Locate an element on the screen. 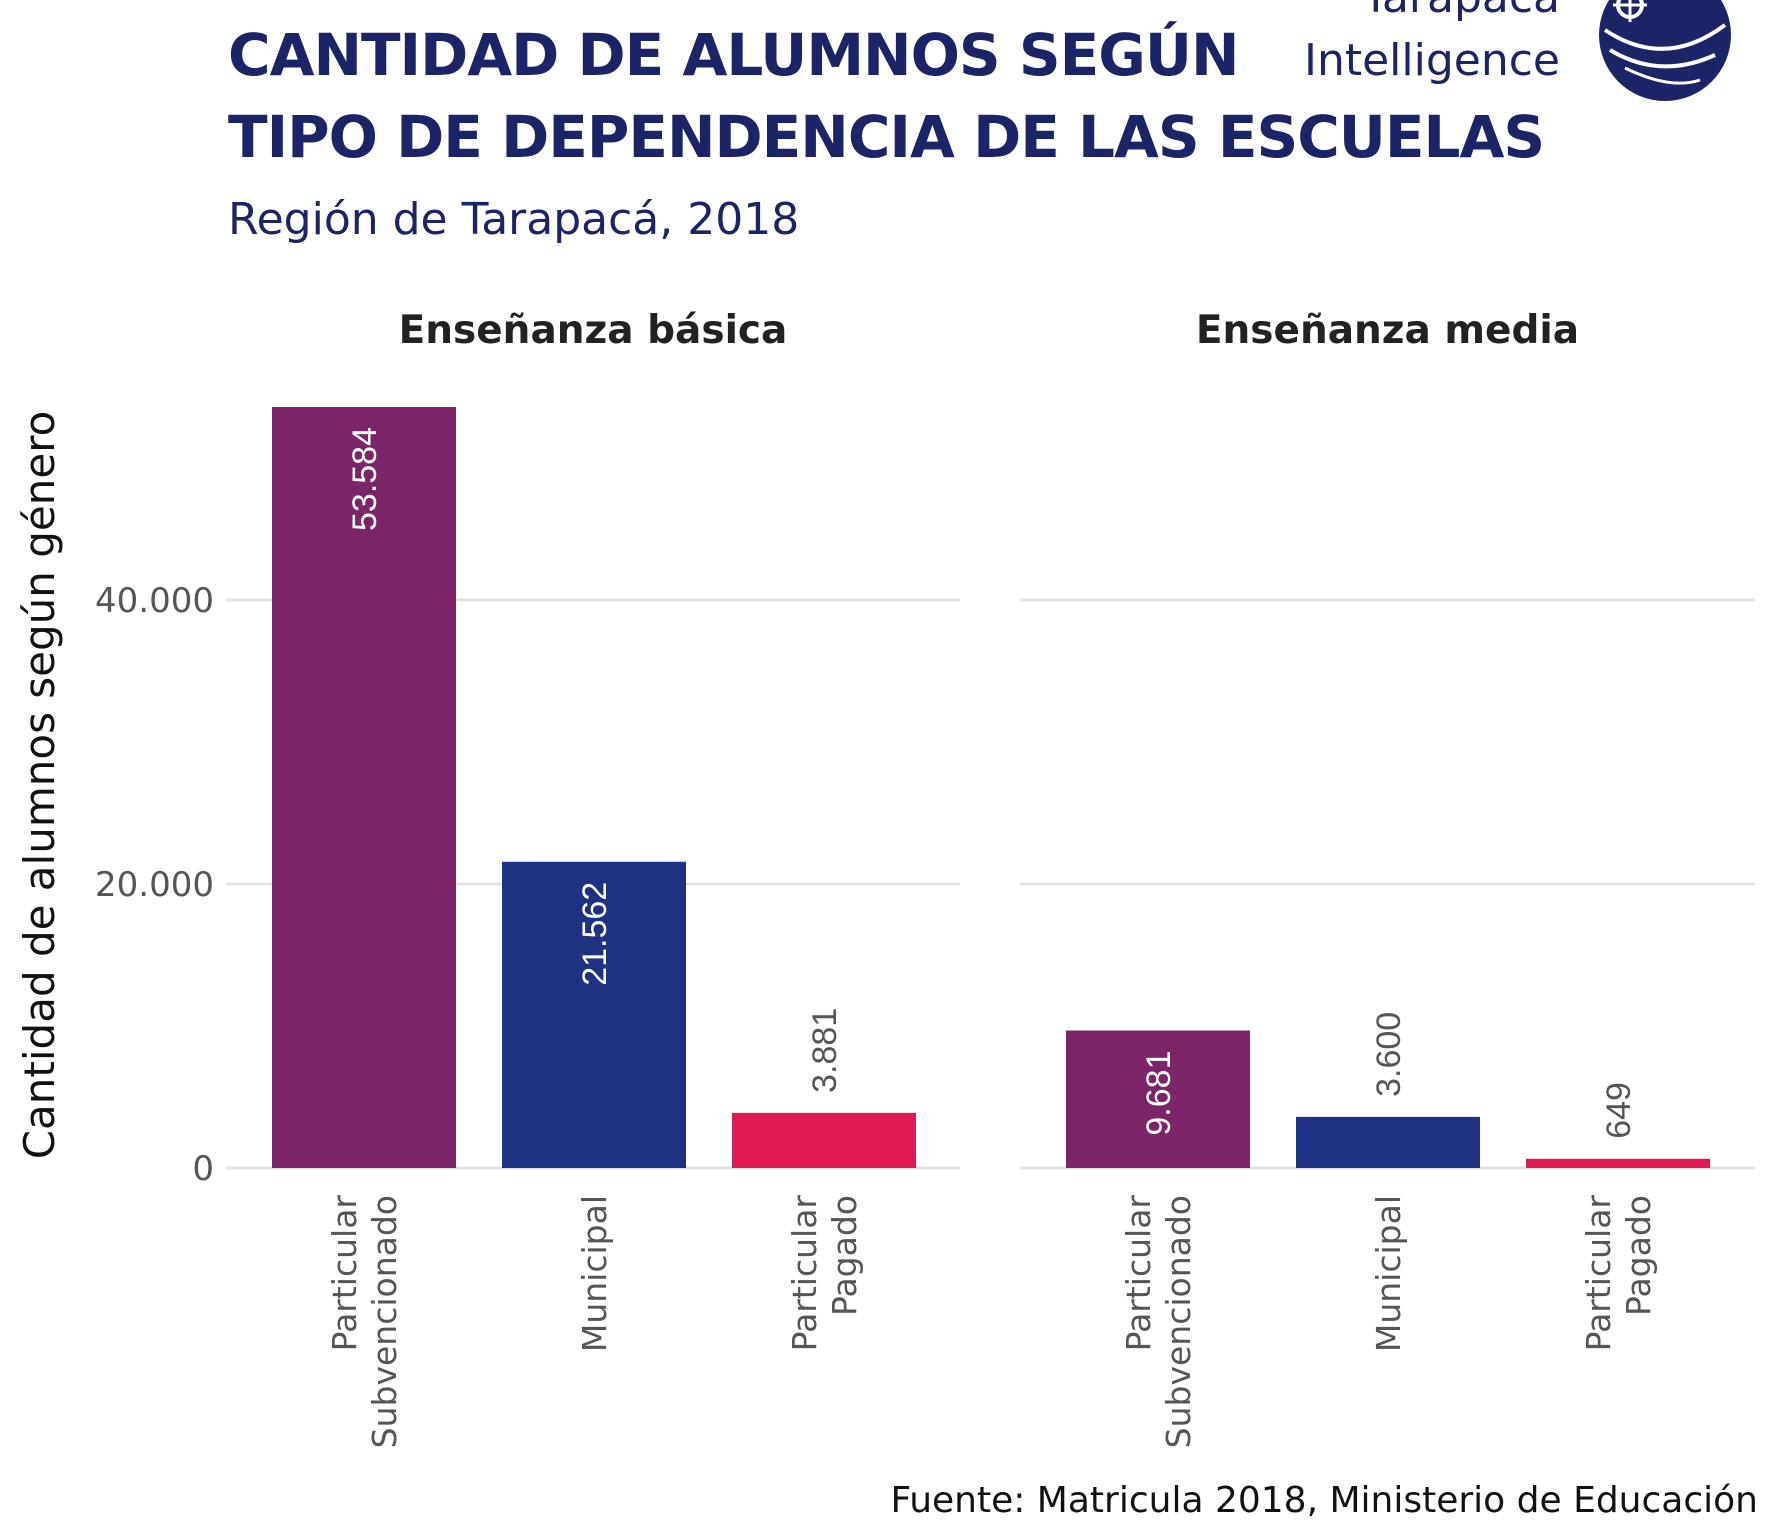 Image resolution: width=1771 pixels, height=1535 pixels. chart-subtitle: Región de Tarapacá, 2018 is located at coordinates (513, 219).